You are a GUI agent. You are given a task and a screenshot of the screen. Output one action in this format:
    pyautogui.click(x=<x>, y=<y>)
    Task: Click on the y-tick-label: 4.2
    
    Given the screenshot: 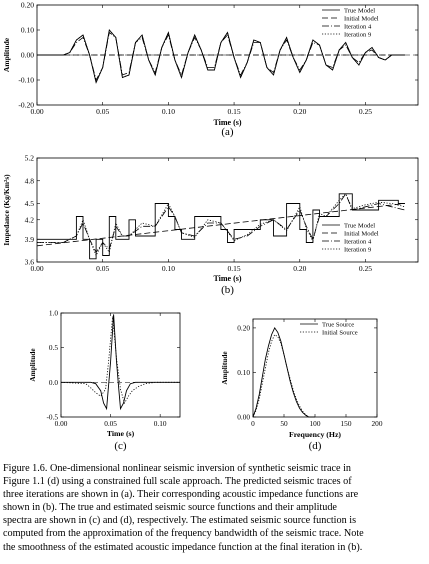 What is the action you would take?
    pyautogui.click(x=30, y=219)
    